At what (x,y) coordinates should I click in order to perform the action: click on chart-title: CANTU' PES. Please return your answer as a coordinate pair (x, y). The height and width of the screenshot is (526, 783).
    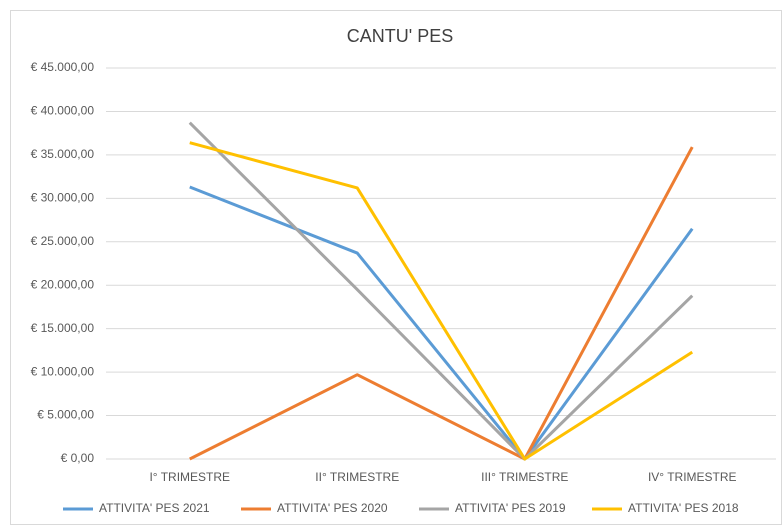
    Looking at the image, I should click on (400, 36).